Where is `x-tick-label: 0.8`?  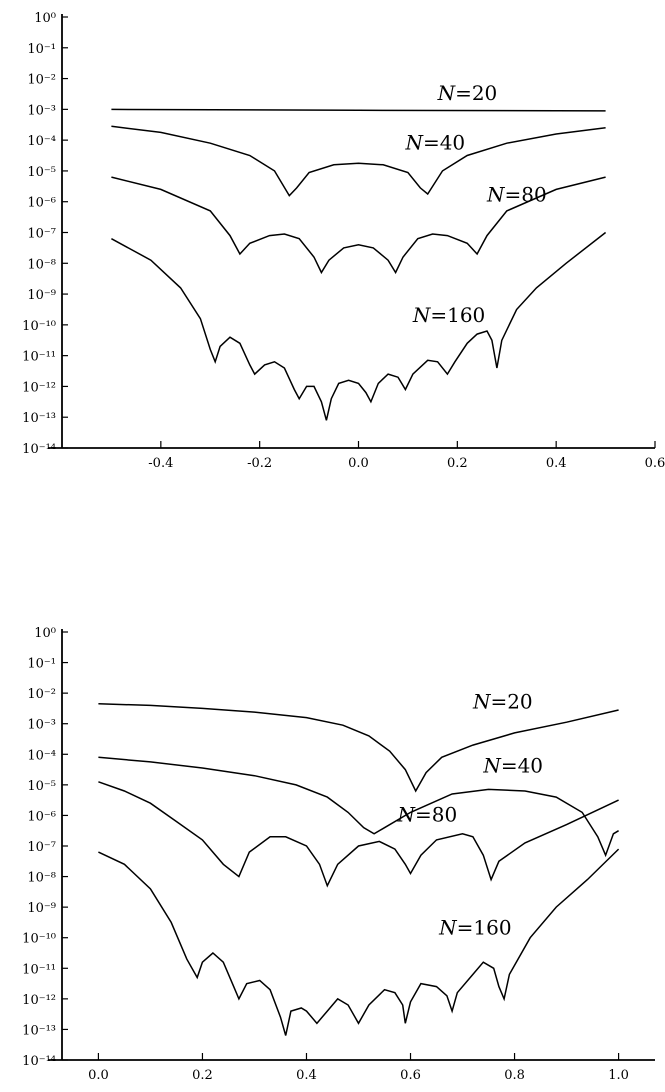
x-tick-label: 0.8 is located at coordinates (514, 1075).